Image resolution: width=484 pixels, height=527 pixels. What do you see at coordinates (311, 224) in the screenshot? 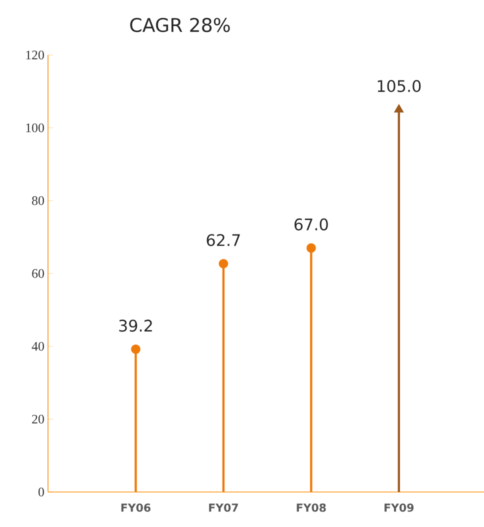
I see `data-label: 67.0` at bounding box center [311, 224].